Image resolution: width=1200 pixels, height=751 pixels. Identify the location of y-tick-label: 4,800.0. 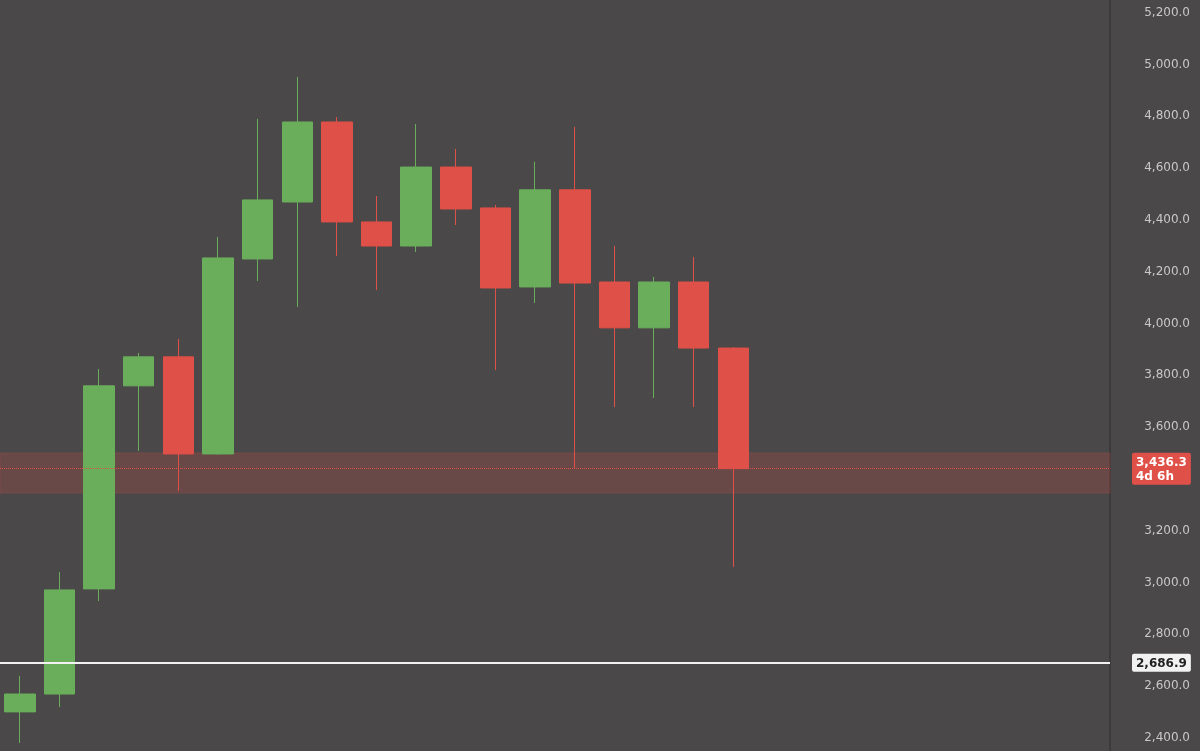
(1167, 115).